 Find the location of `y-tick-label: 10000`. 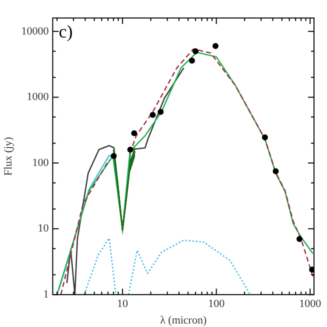

y-tick-label: 10000 is located at coordinates (35, 31).